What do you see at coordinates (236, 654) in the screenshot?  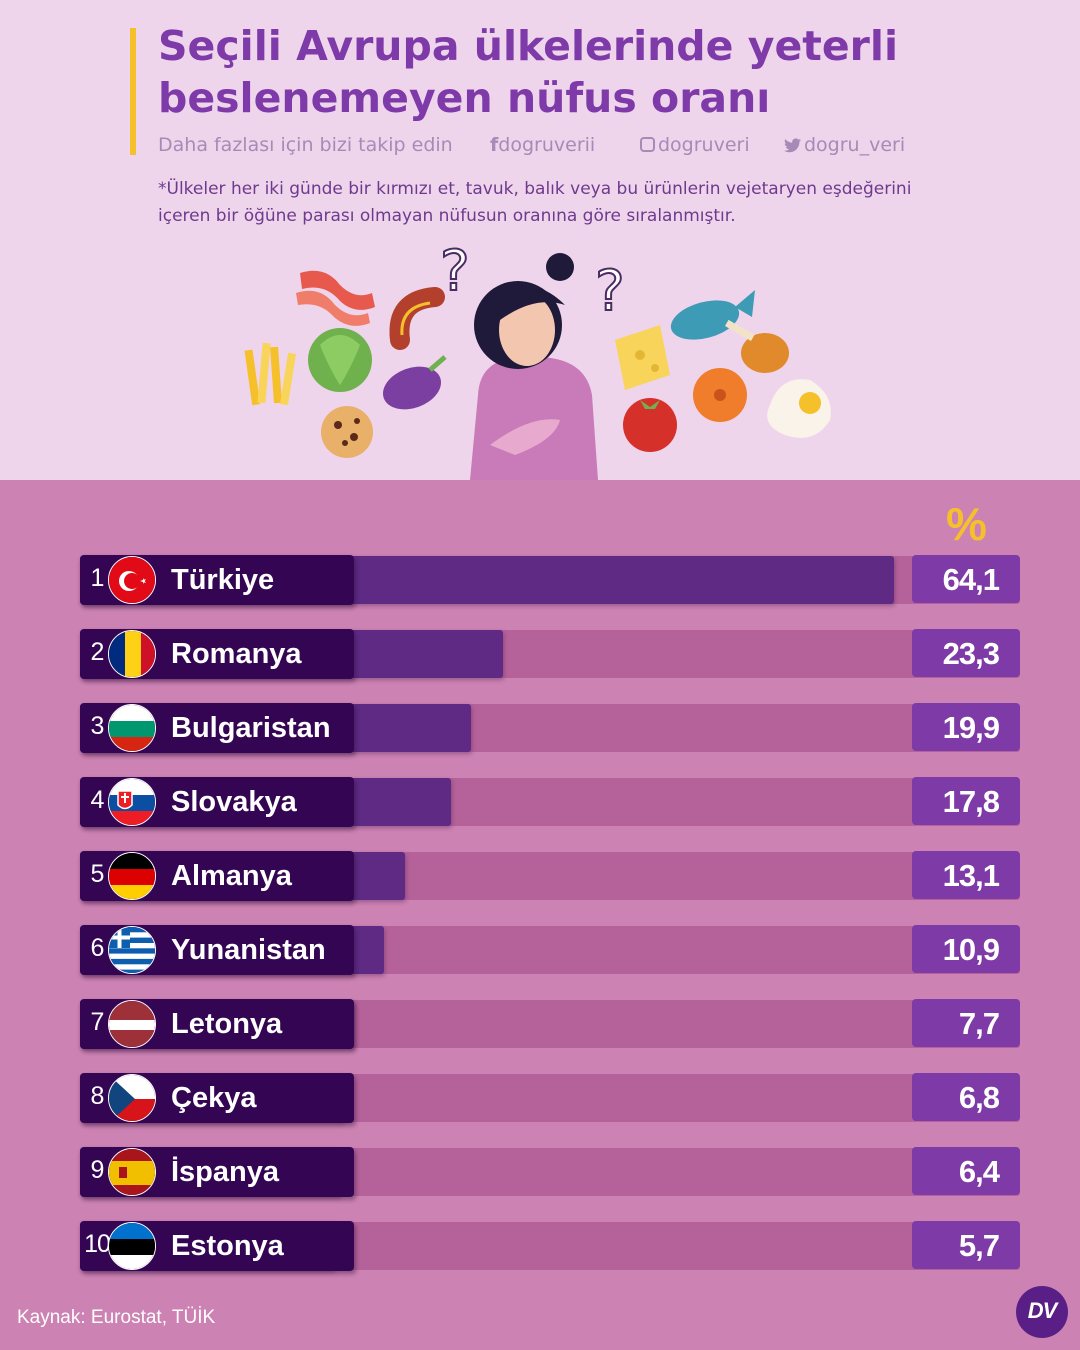 I see `country-name: Romanya` at bounding box center [236, 654].